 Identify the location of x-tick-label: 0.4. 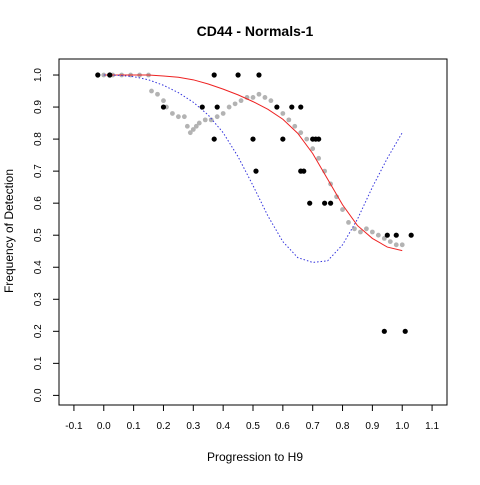
(223, 426).